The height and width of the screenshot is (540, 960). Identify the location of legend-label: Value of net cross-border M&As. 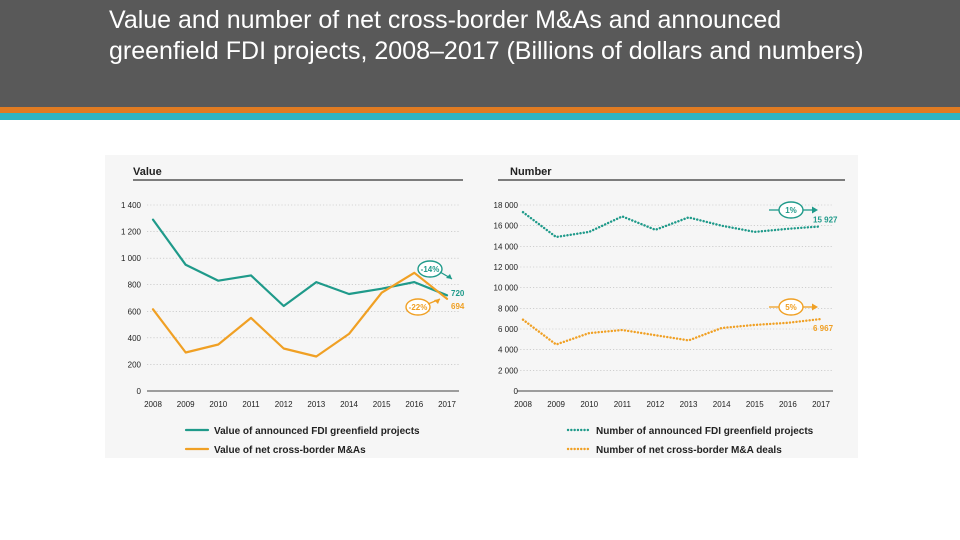
(290, 450).